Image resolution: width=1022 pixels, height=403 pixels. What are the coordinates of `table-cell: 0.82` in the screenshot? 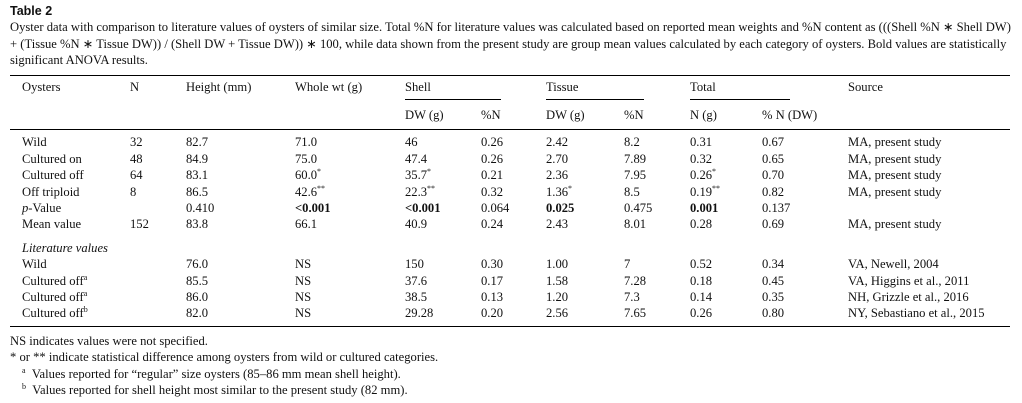 It's located at (773, 191).